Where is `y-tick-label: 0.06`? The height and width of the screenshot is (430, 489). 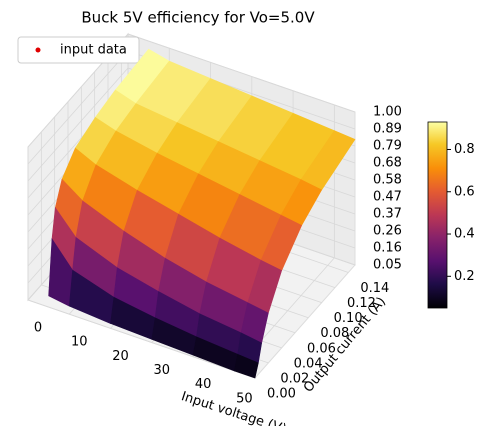
y-tick-label: 0.06 is located at coordinates (321, 348).